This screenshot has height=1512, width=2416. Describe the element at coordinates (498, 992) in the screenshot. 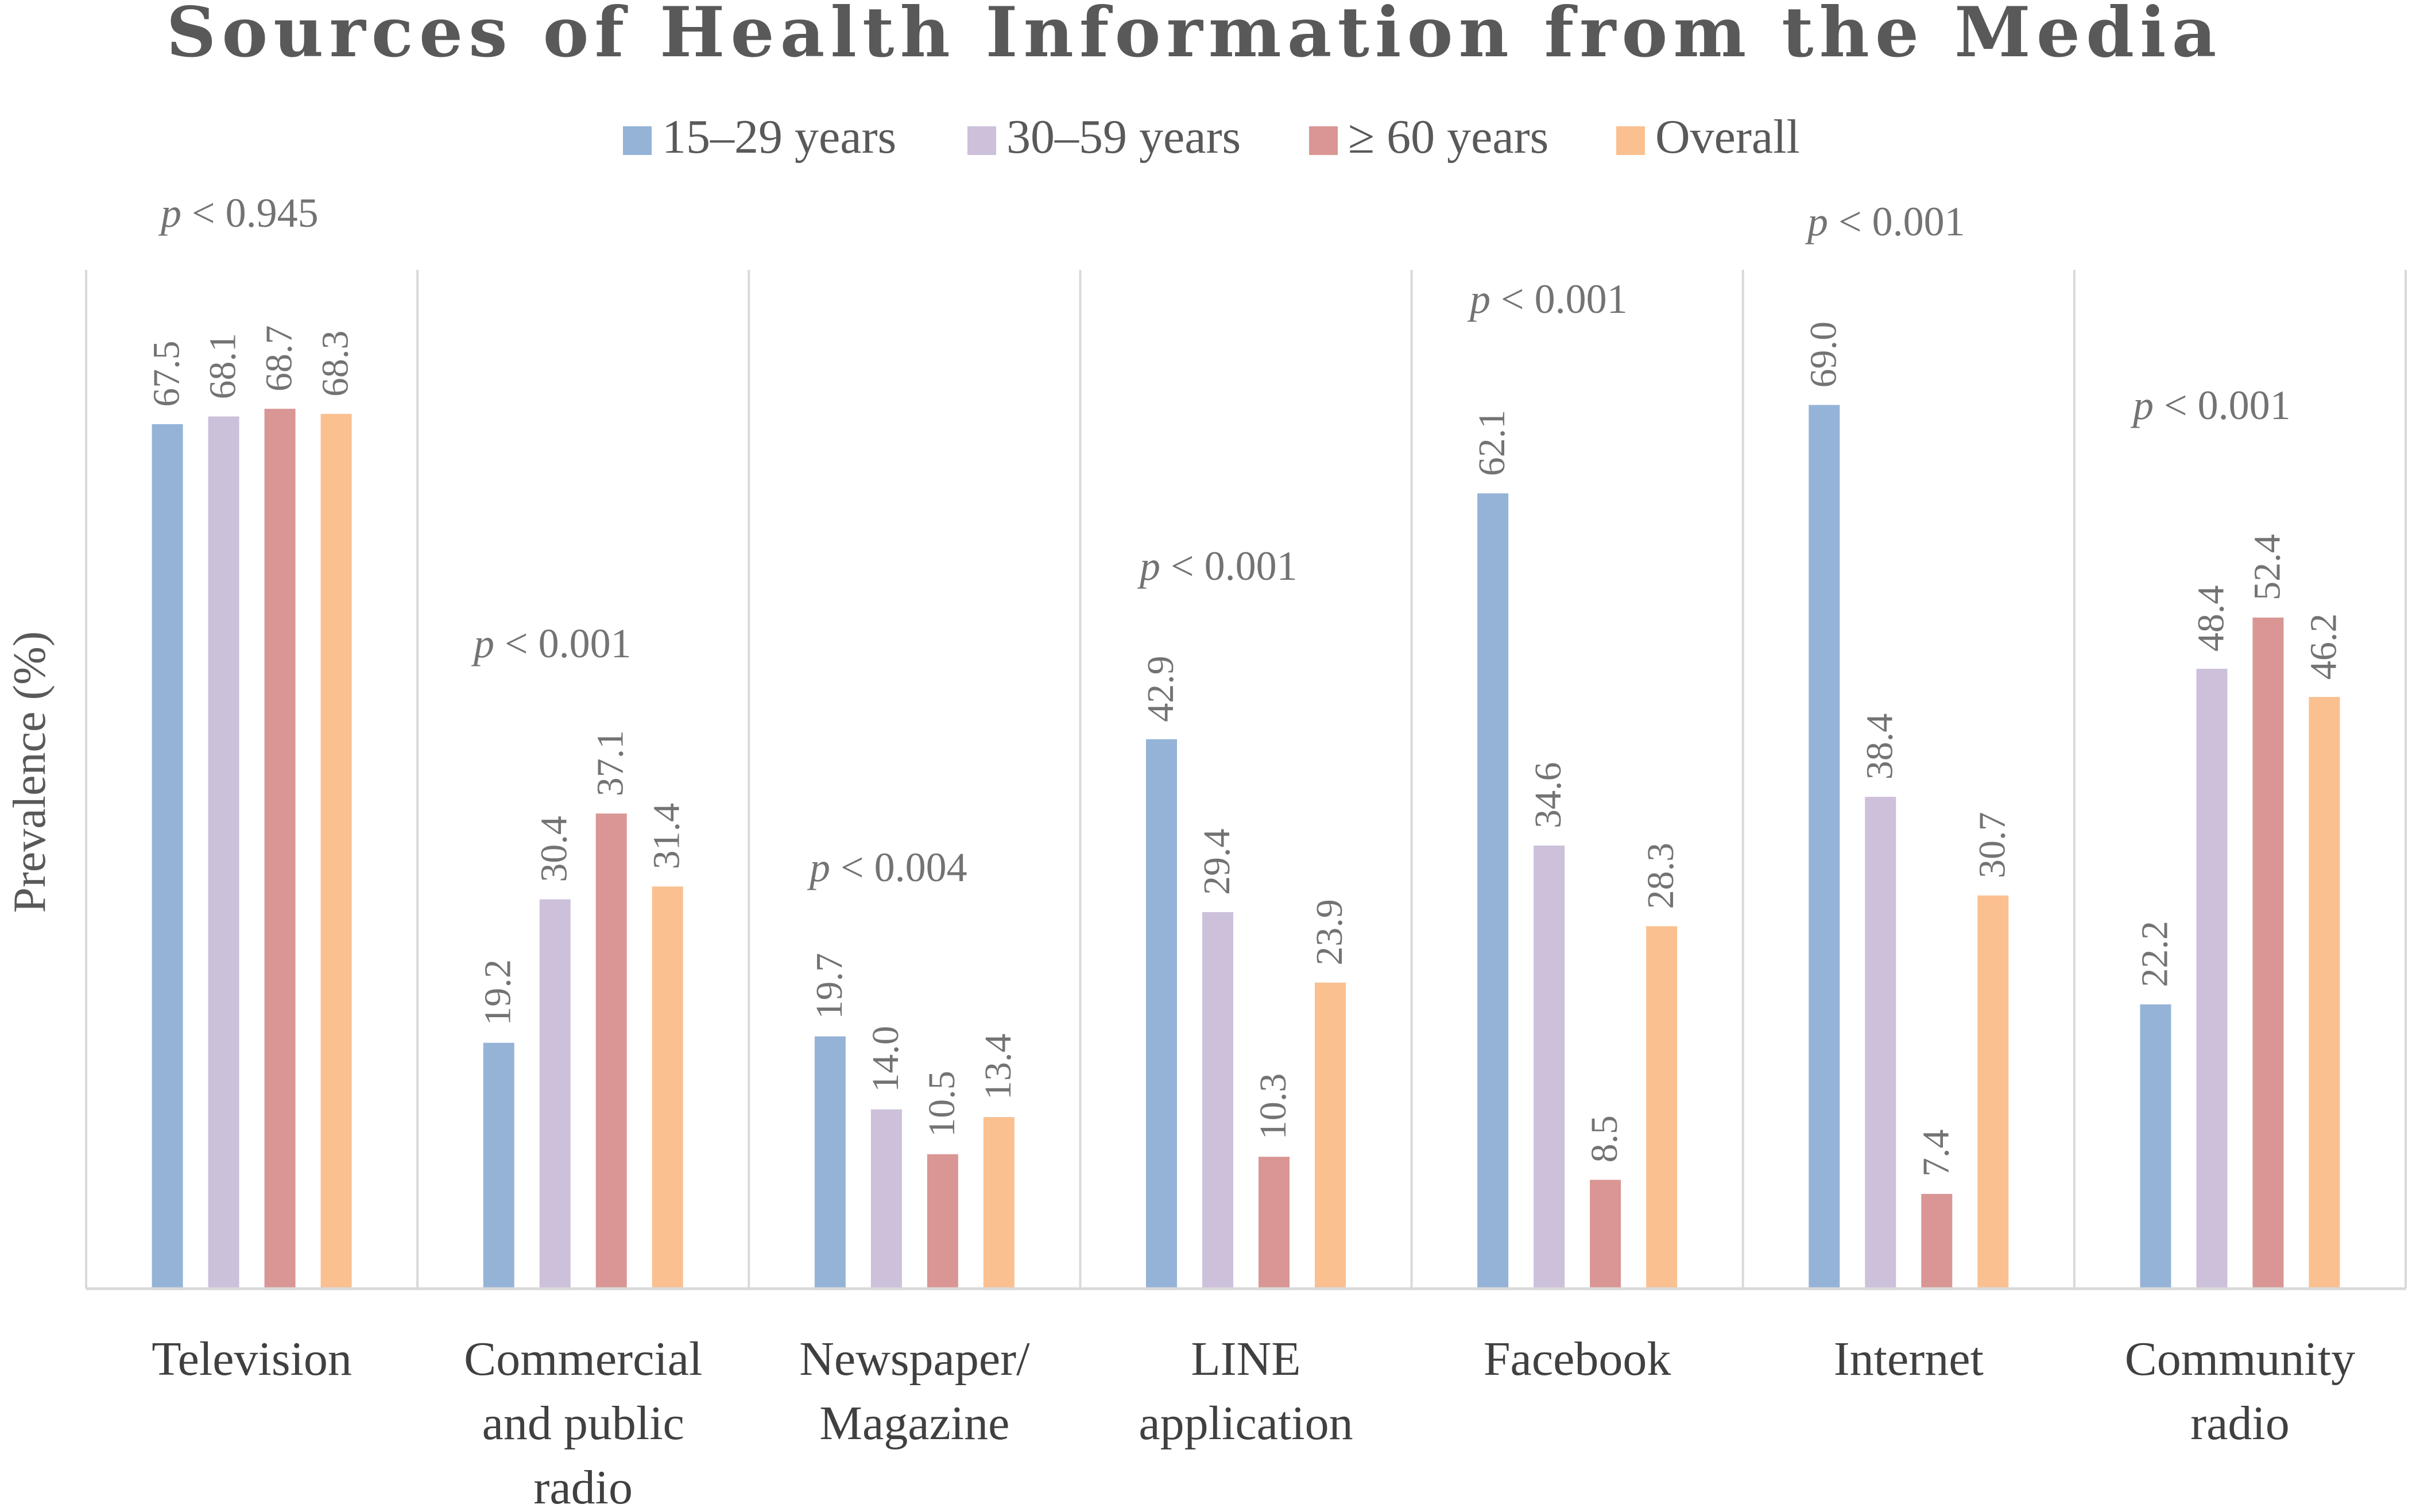

I see `data-label-2-1: 19.2` at that location.